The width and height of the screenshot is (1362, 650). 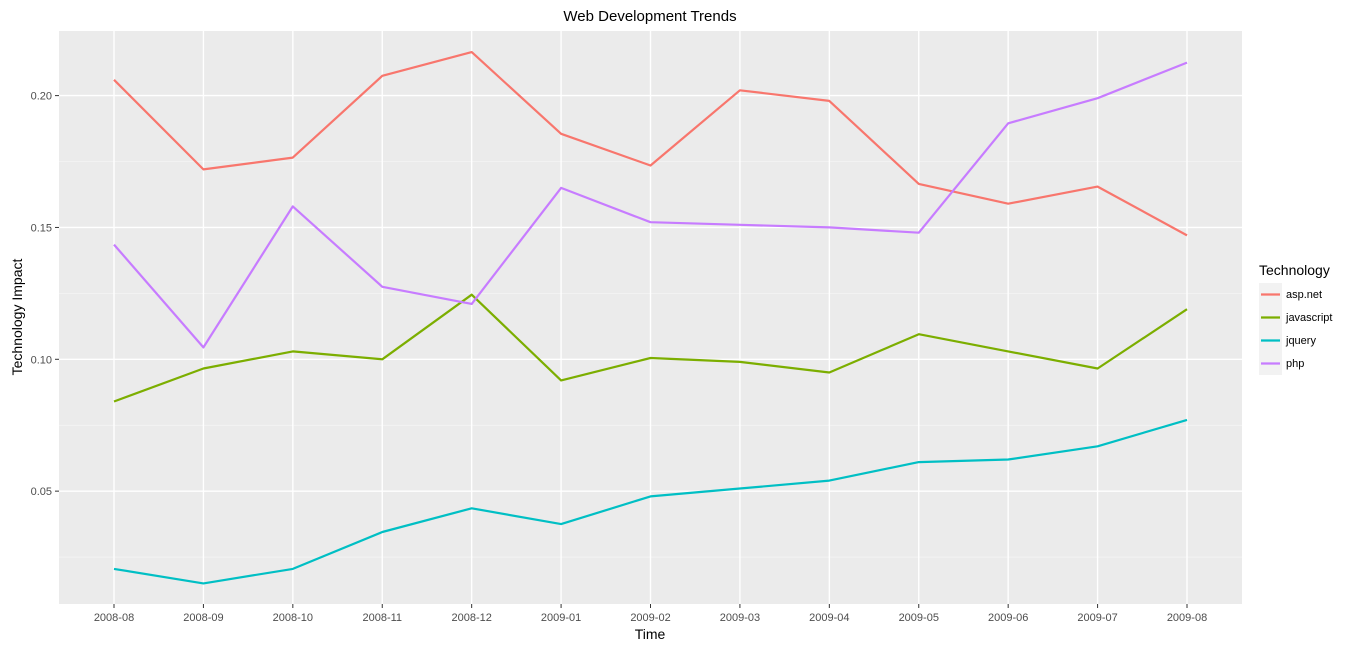 I want to click on x-tick-label: 2009-01, so click(x=561, y=618).